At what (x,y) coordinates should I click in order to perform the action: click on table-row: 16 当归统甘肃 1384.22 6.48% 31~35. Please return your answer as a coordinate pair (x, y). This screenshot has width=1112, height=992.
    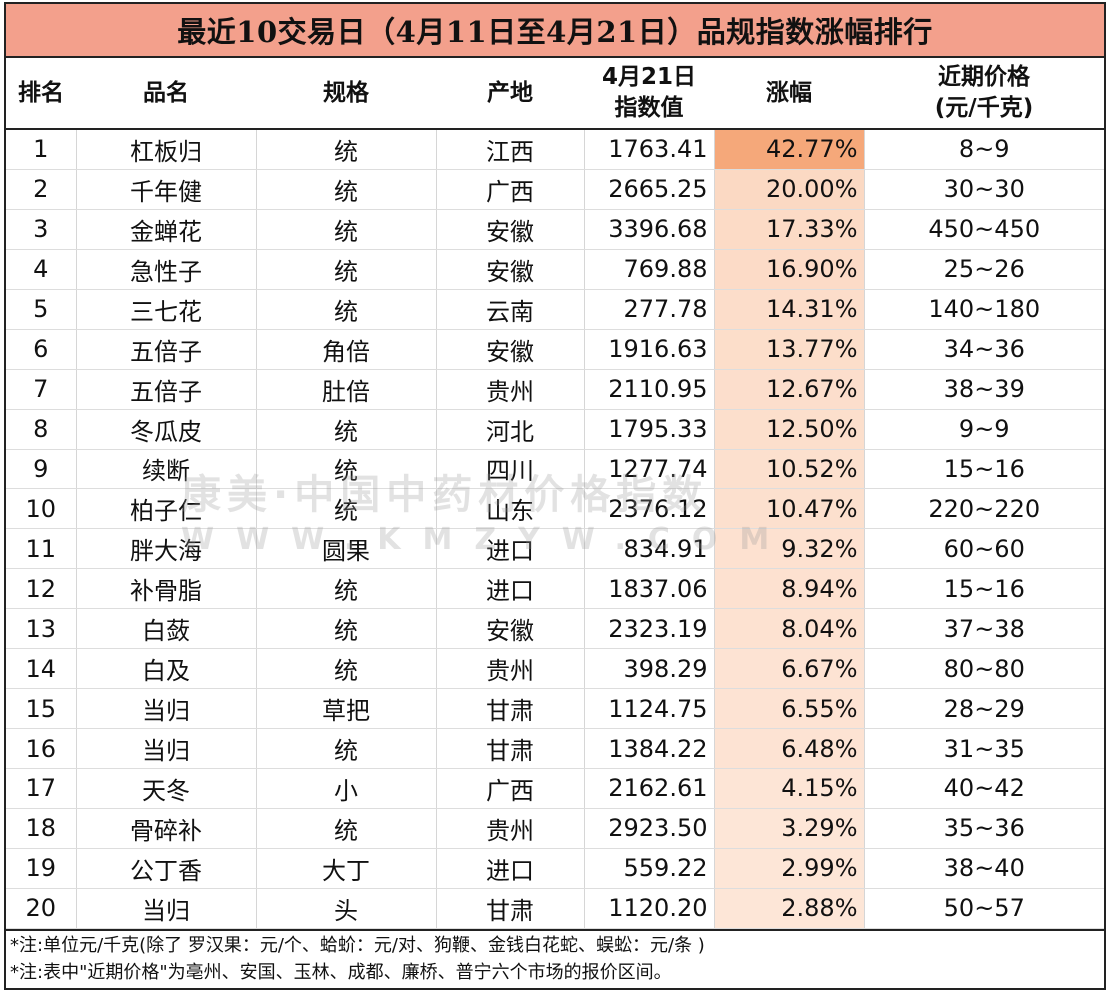
    Looking at the image, I should click on (555, 748).